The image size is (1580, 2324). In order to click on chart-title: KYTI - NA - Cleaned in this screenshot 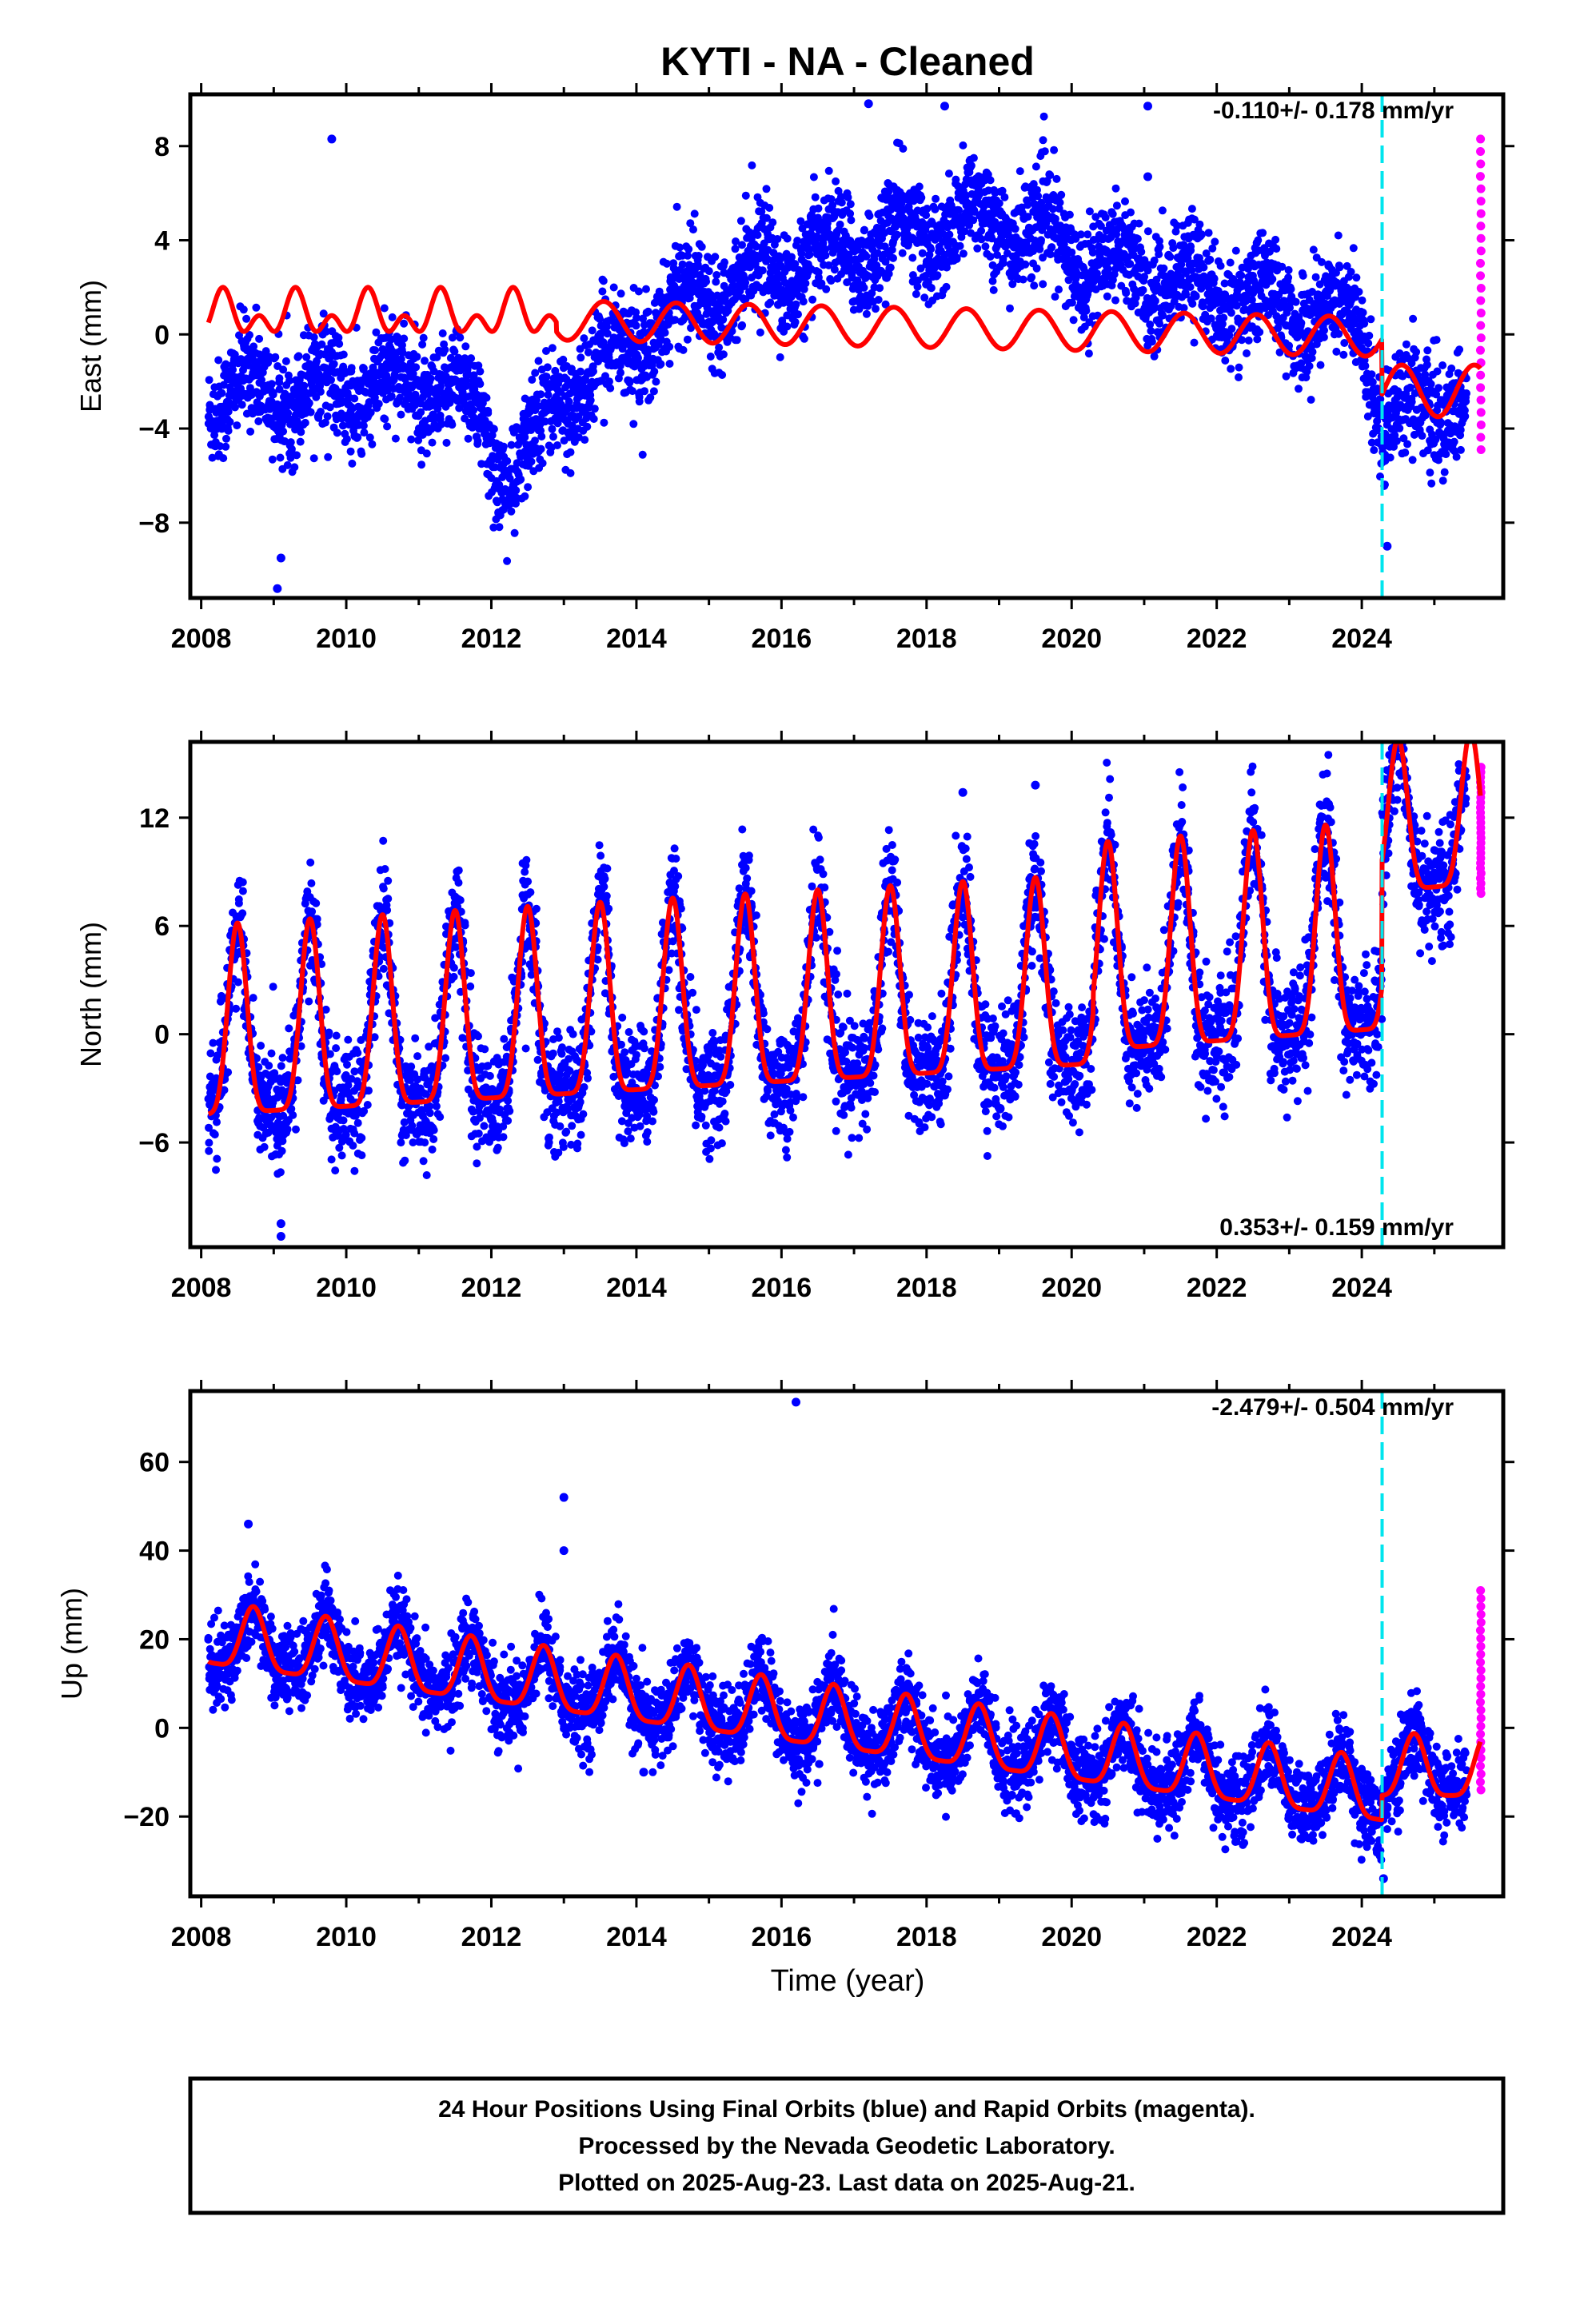, I will do `click(847, 62)`.